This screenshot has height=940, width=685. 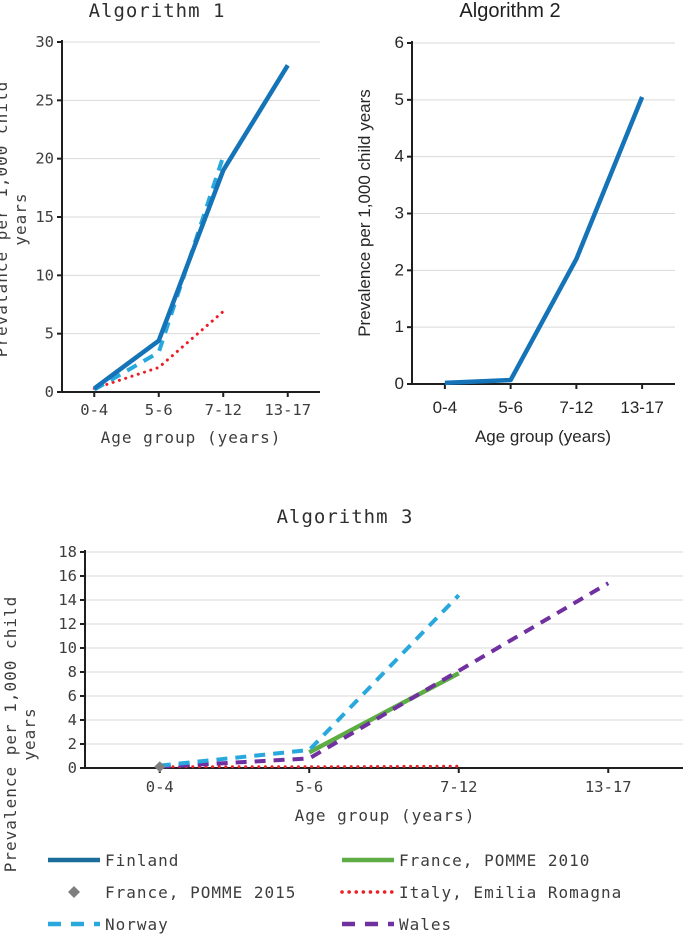 I want to click on legend-label-france-pomme-2015: France, POMME 2015, so click(x=201, y=892).